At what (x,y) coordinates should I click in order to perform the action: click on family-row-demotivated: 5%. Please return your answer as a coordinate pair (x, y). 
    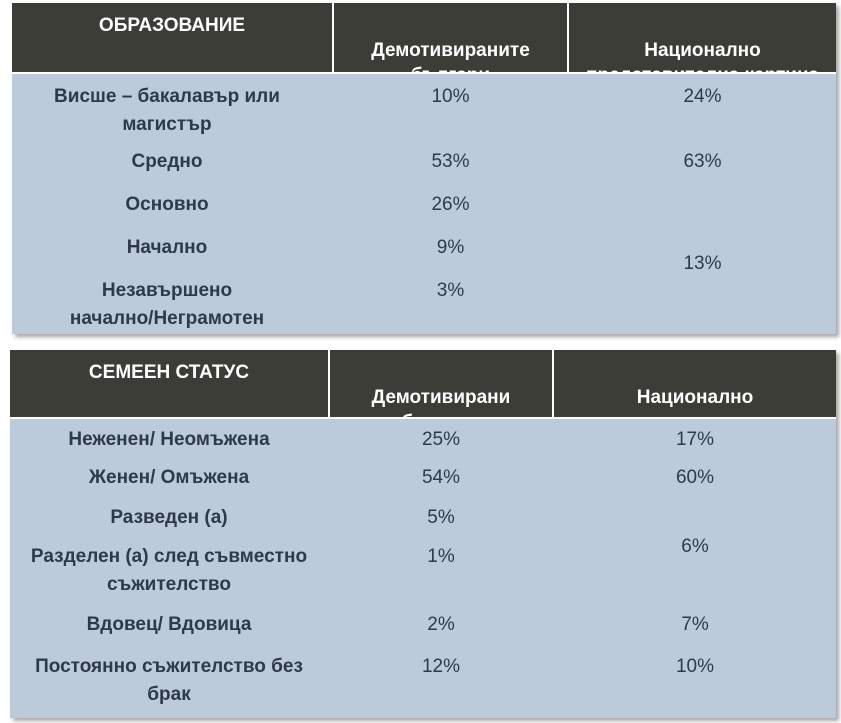
    Looking at the image, I should click on (441, 517).